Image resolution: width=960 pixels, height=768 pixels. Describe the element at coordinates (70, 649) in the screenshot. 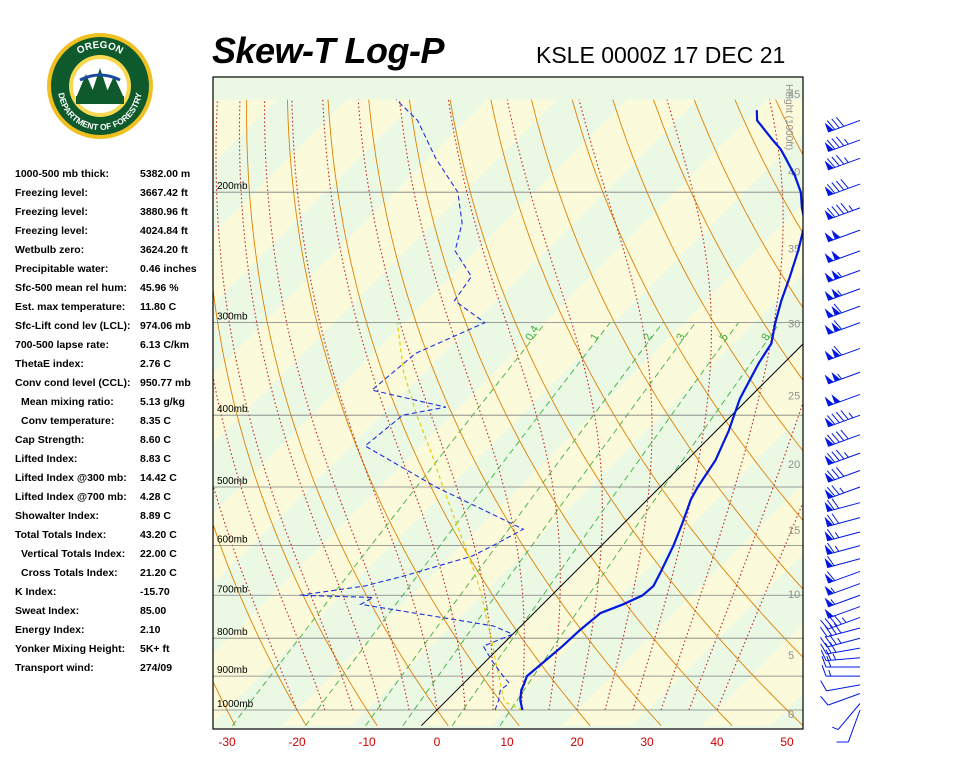

I see `index-label: Yonker Mixing Height:` at that location.